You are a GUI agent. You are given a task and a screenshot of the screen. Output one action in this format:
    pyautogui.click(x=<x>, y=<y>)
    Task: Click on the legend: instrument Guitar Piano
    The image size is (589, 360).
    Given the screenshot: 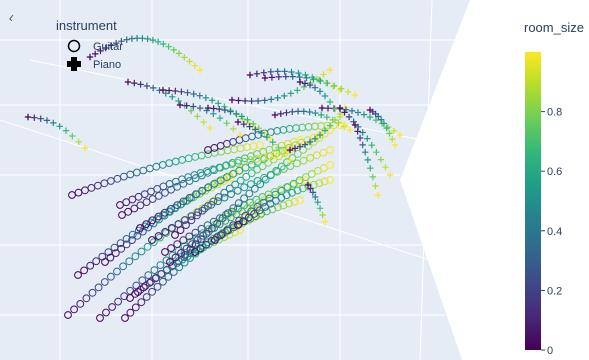 What is the action you would take?
    pyautogui.click(x=89, y=44)
    